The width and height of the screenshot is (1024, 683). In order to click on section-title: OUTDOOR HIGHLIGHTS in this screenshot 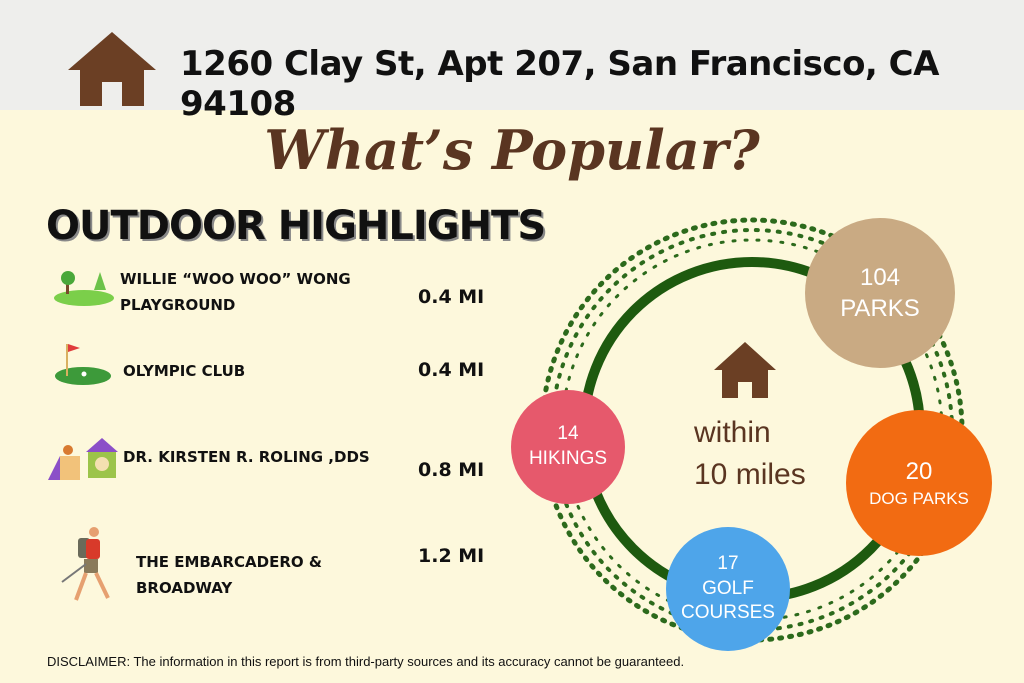, I will do `click(296, 226)`.